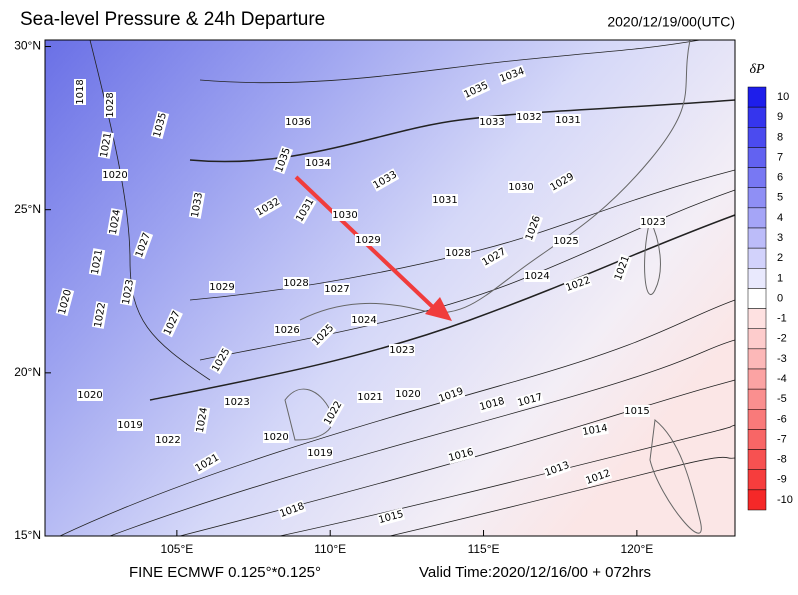 This screenshot has width=798, height=595. I want to click on colorbar-tick-label: 6, so click(780, 178).